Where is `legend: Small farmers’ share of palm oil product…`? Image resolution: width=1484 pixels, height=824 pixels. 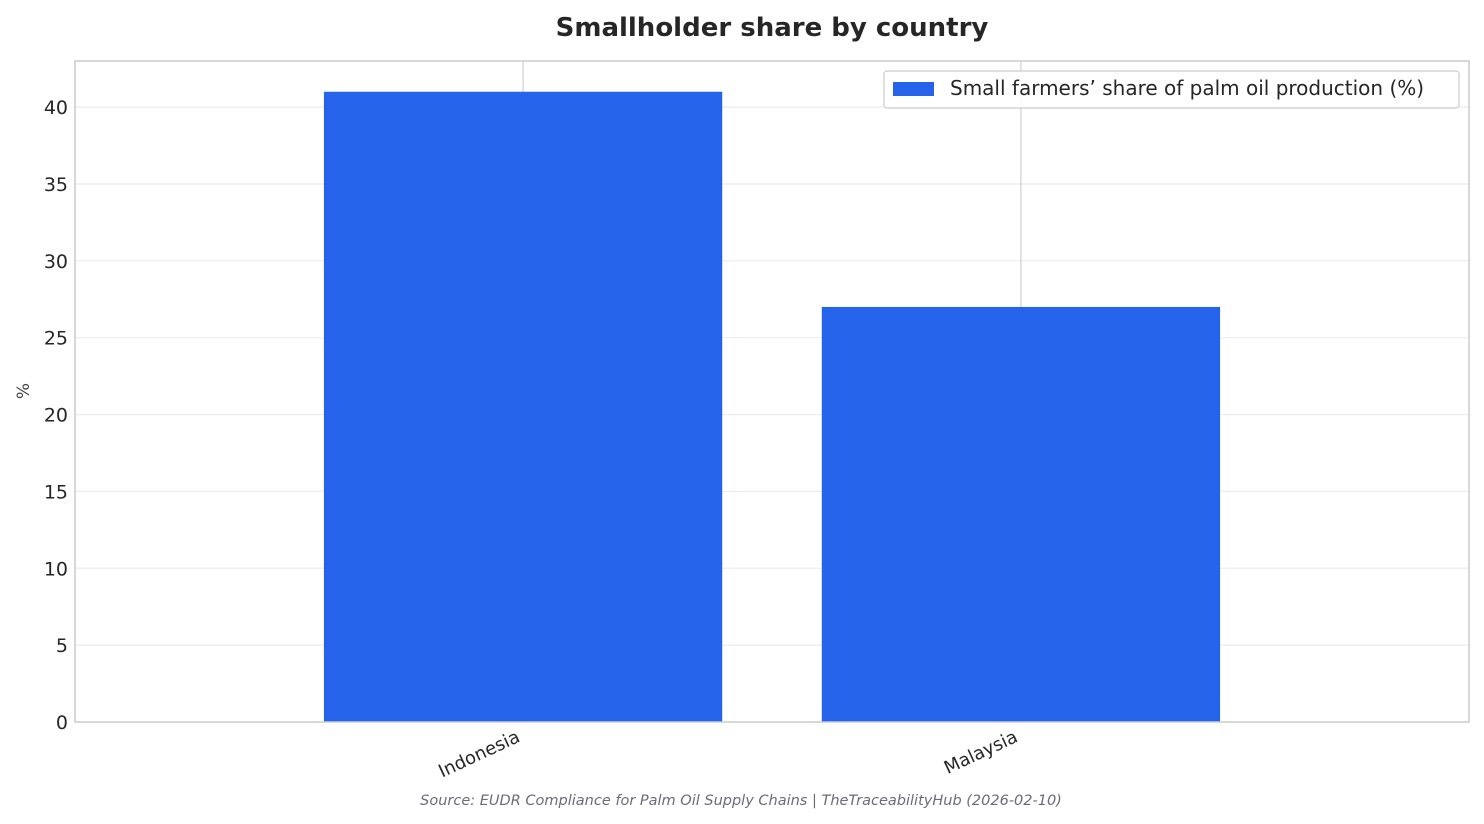
legend: Small farmers’ share of palm oil product… is located at coordinates (1171, 89).